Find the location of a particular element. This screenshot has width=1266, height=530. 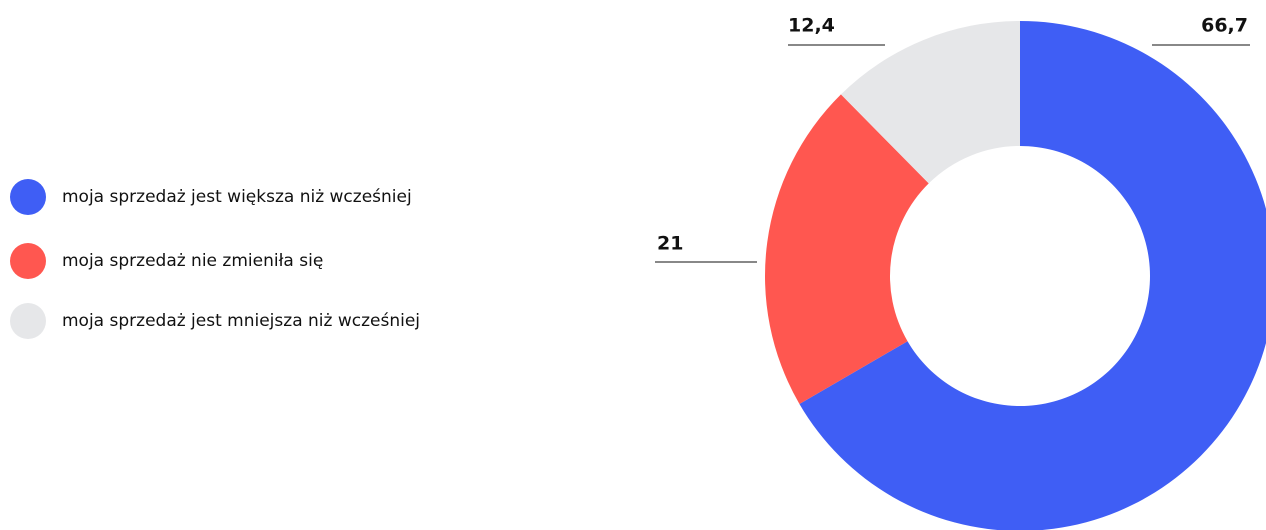

legend-text: moja sprzedaż nie zmieniła się is located at coordinates (192, 261).